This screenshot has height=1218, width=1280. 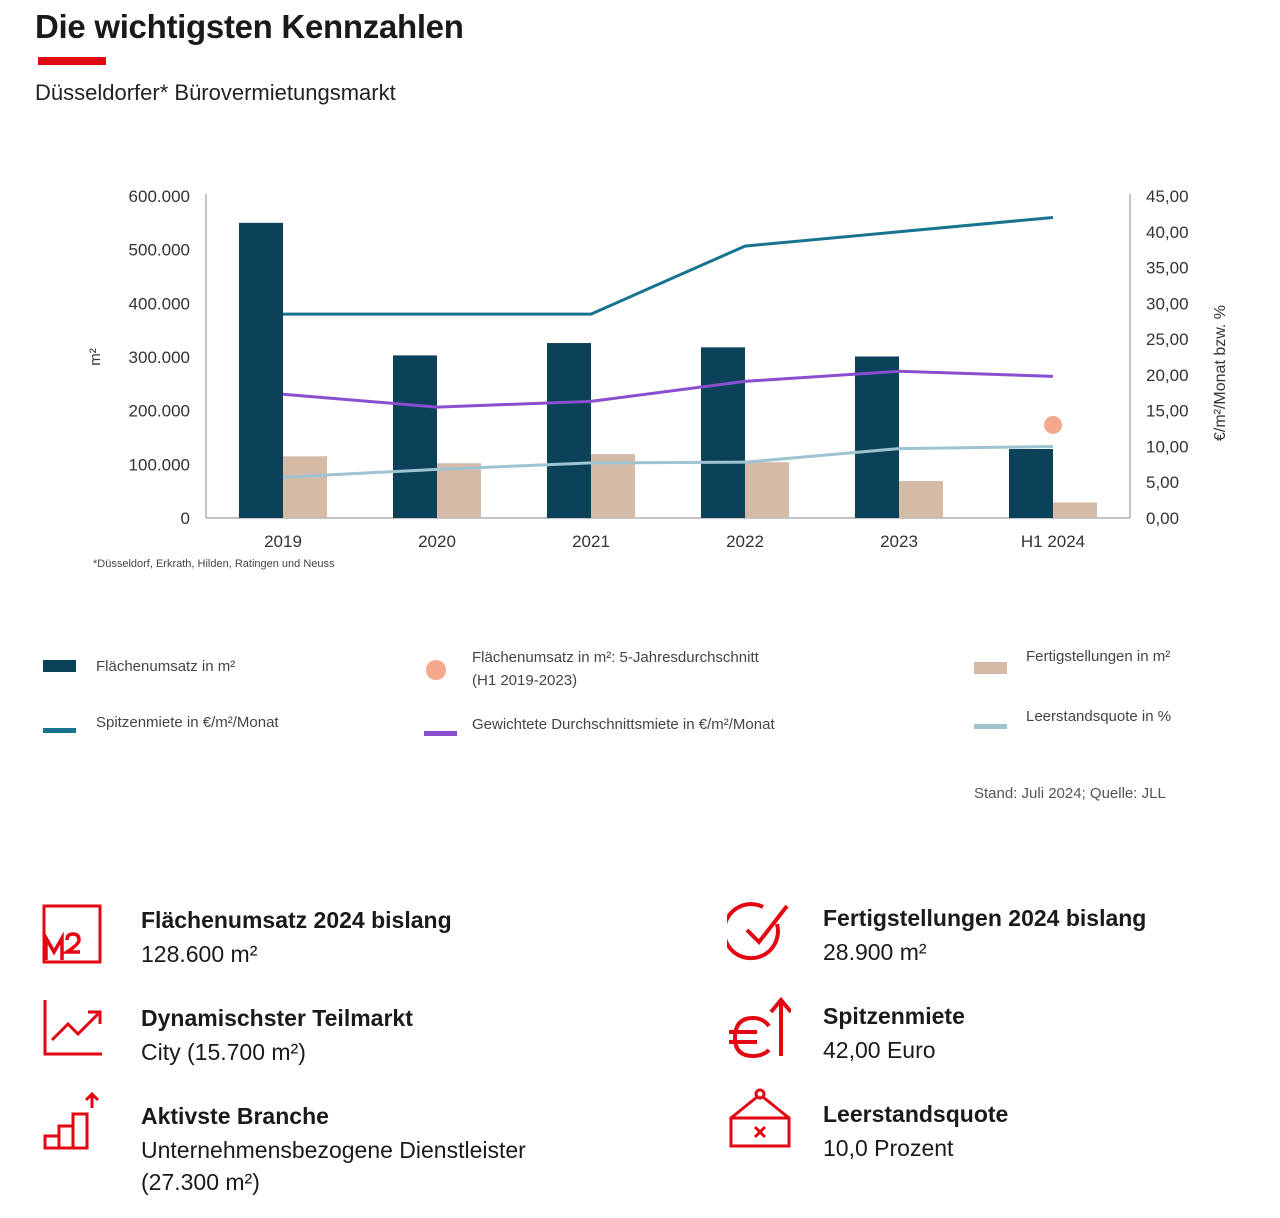 I want to click on legend-swatch-spitzenmiete, so click(x=59, y=730).